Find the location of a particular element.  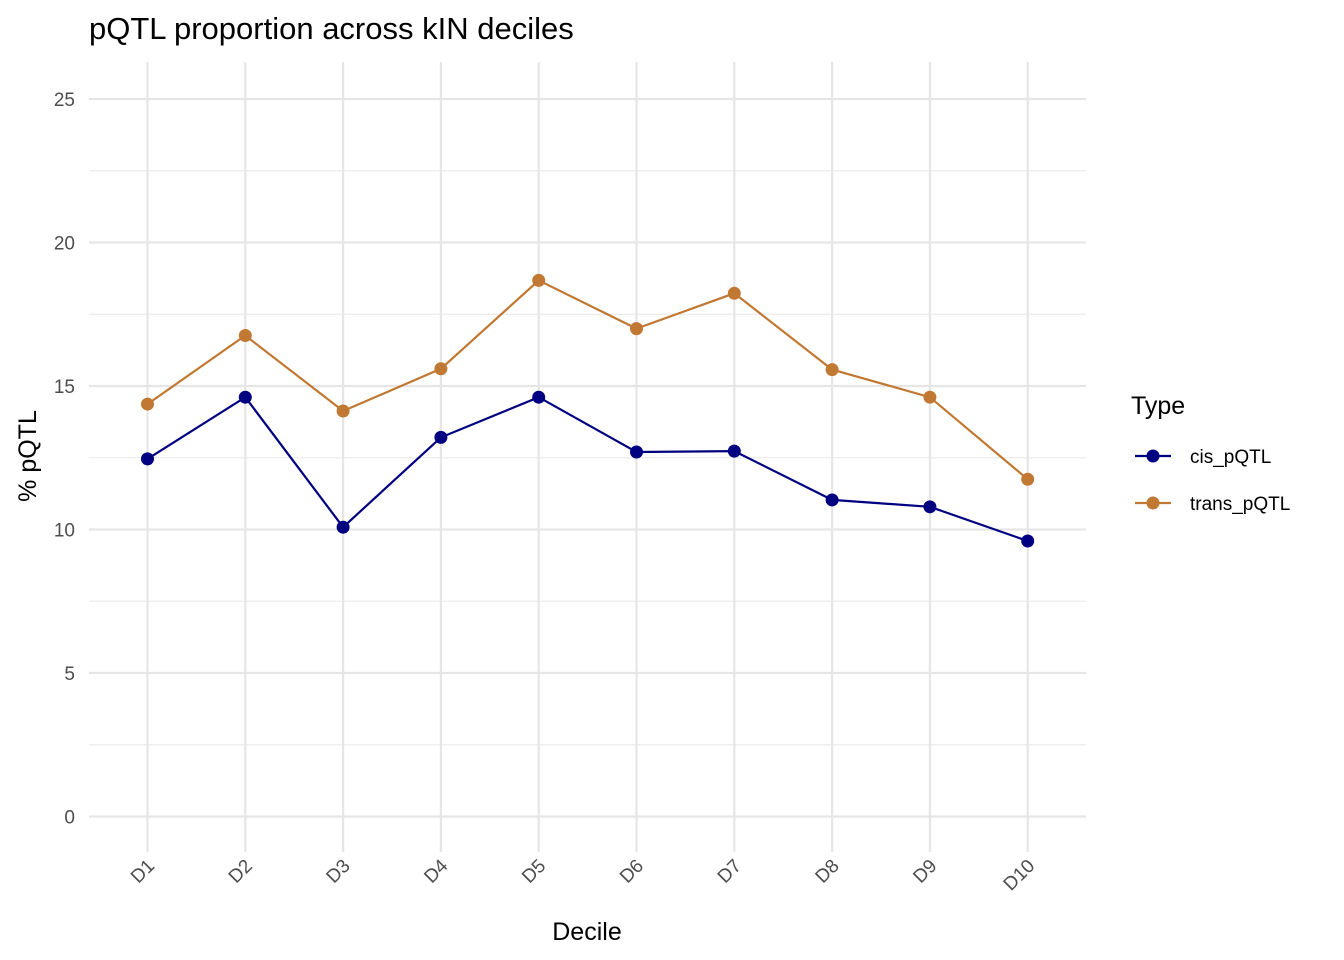

y-tick-label: 15 is located at coordinates (64, 387).